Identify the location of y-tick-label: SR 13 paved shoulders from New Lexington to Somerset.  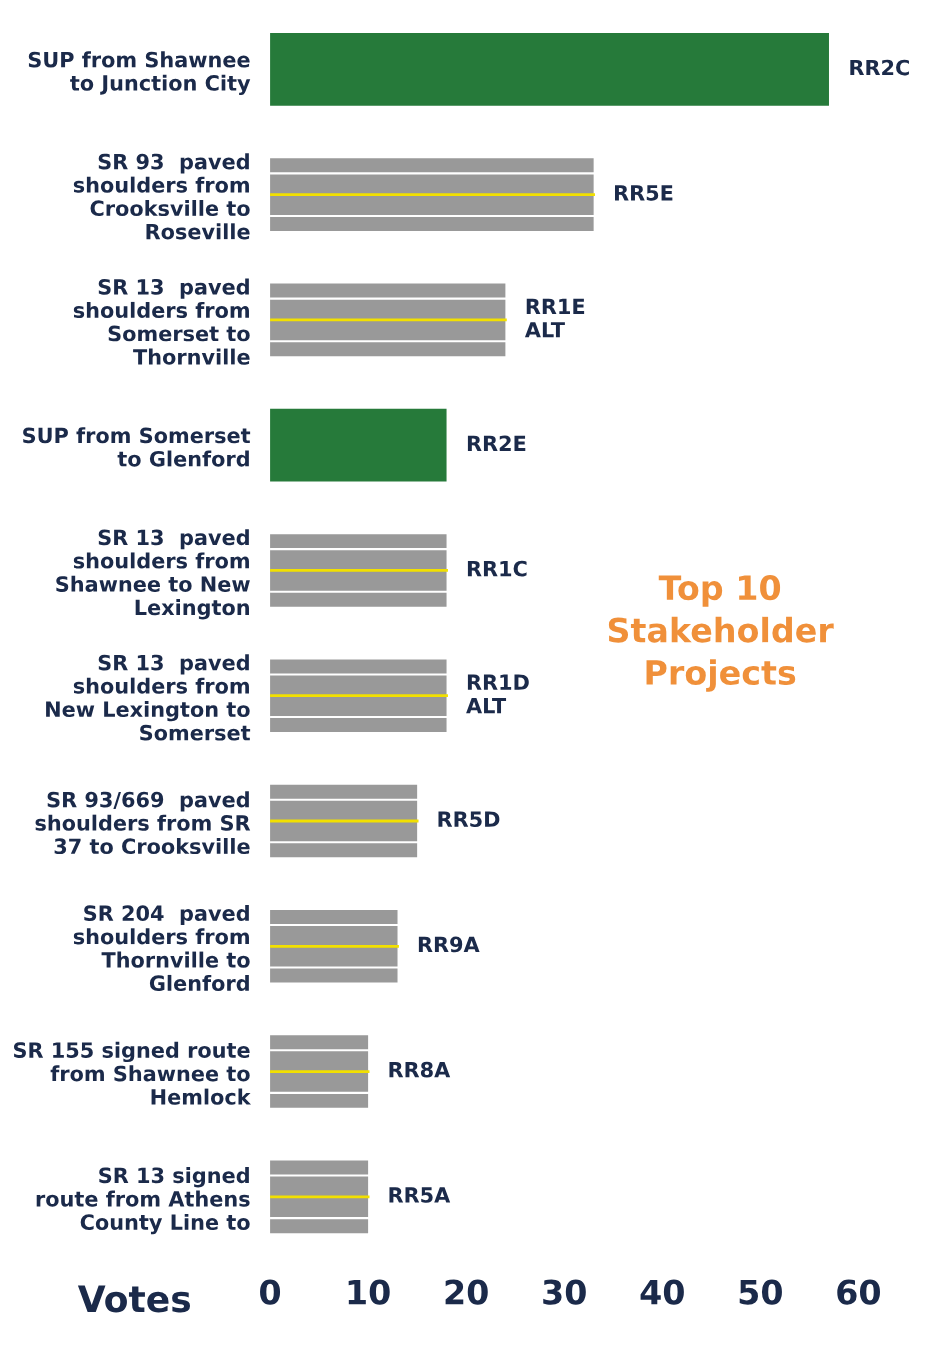
(148, 697).